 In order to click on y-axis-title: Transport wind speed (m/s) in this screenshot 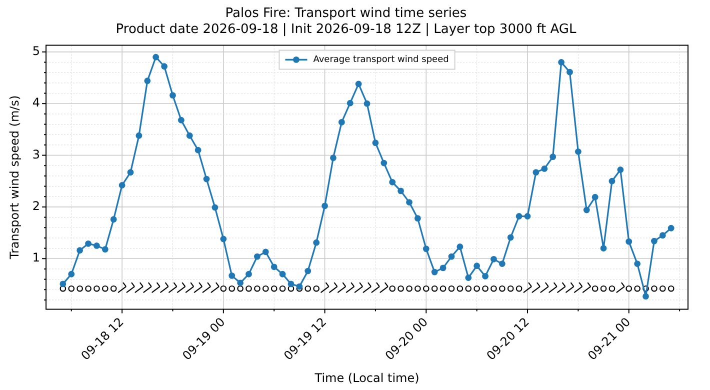, I will do `click(14, 177)`.